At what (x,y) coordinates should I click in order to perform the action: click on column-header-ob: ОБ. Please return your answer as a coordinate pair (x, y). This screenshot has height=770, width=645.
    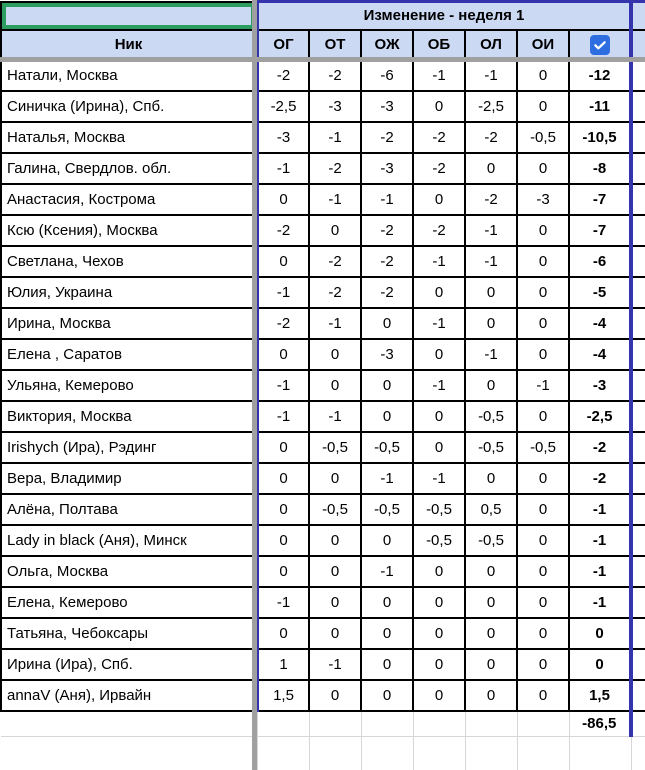
    Looking at the image, I should click on (439, 44).